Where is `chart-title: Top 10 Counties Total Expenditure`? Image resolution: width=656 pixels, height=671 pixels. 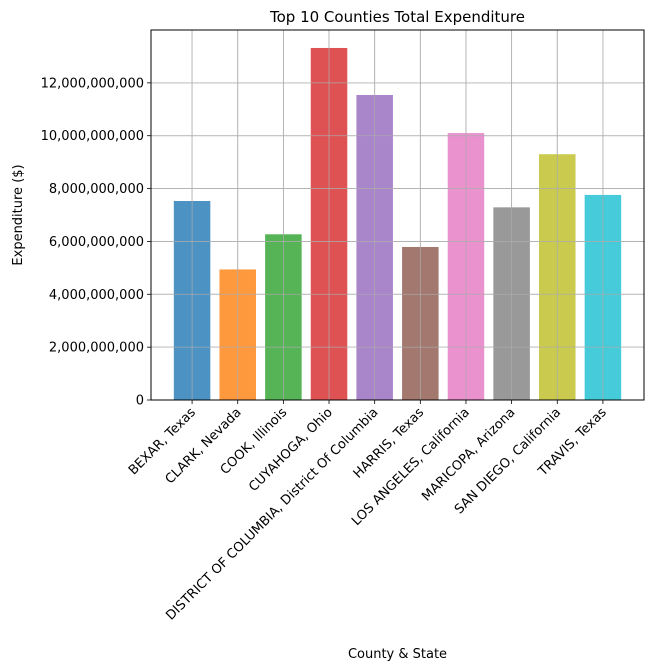
chart-title: Top 10 Counties Total Expenditure is located at coordinates (397, 17).